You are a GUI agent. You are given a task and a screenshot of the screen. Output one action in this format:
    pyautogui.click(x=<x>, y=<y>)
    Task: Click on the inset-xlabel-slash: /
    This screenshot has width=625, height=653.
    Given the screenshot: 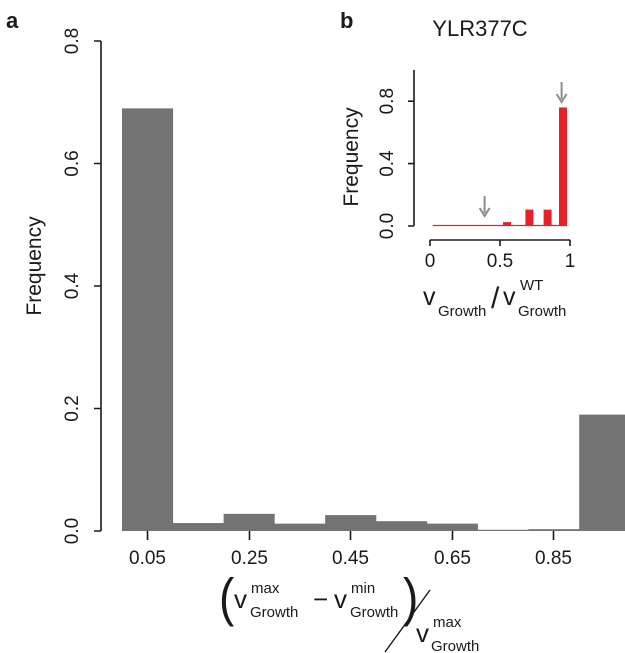 What is the action you would take?
    pyautogui.click(x=495, y=298)
    